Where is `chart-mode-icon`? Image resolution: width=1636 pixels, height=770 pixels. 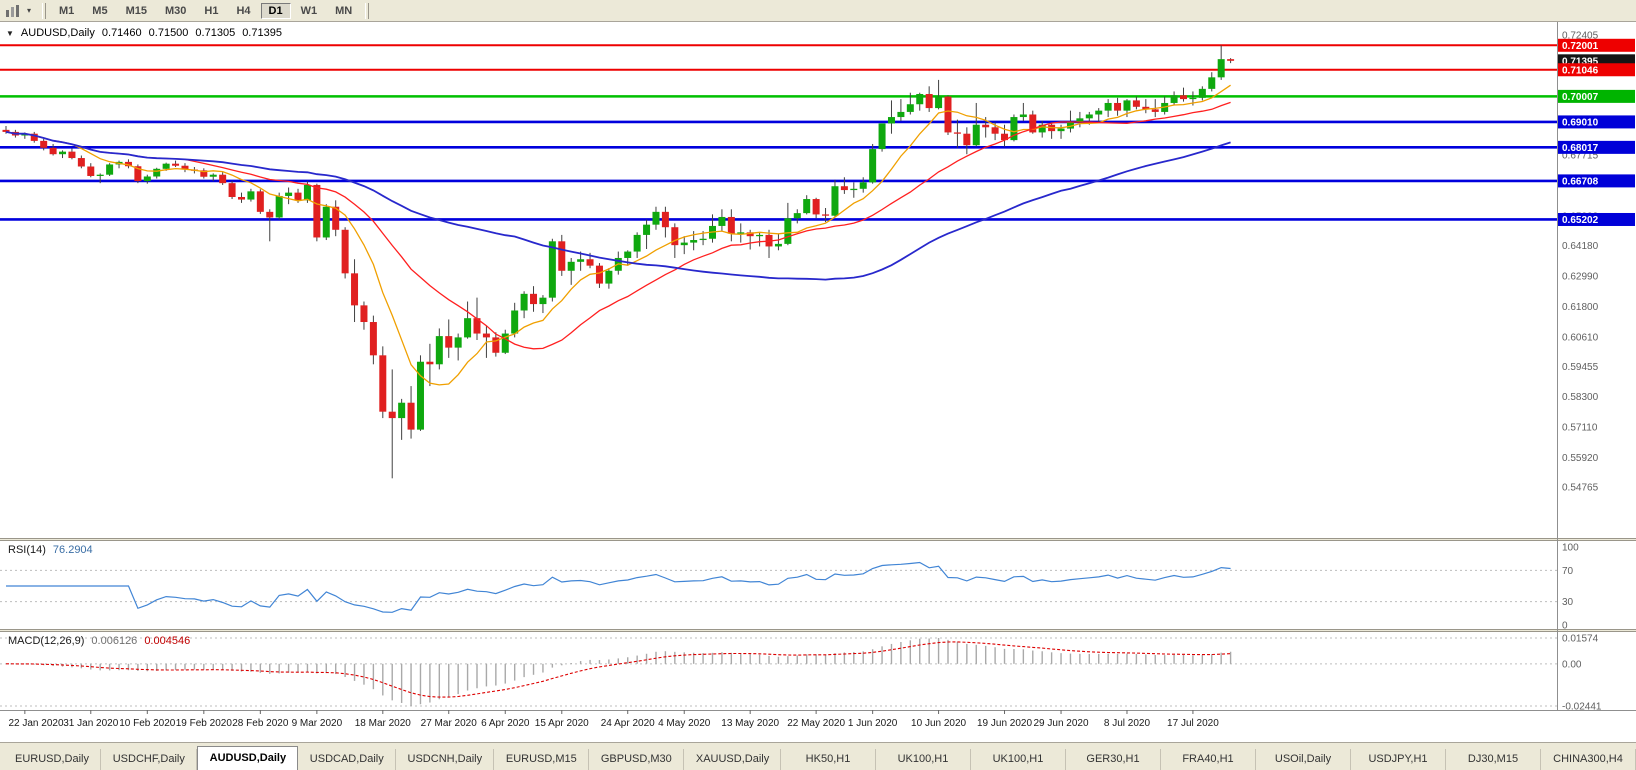
chart-mode-icon is located at coordinates (13, 11).